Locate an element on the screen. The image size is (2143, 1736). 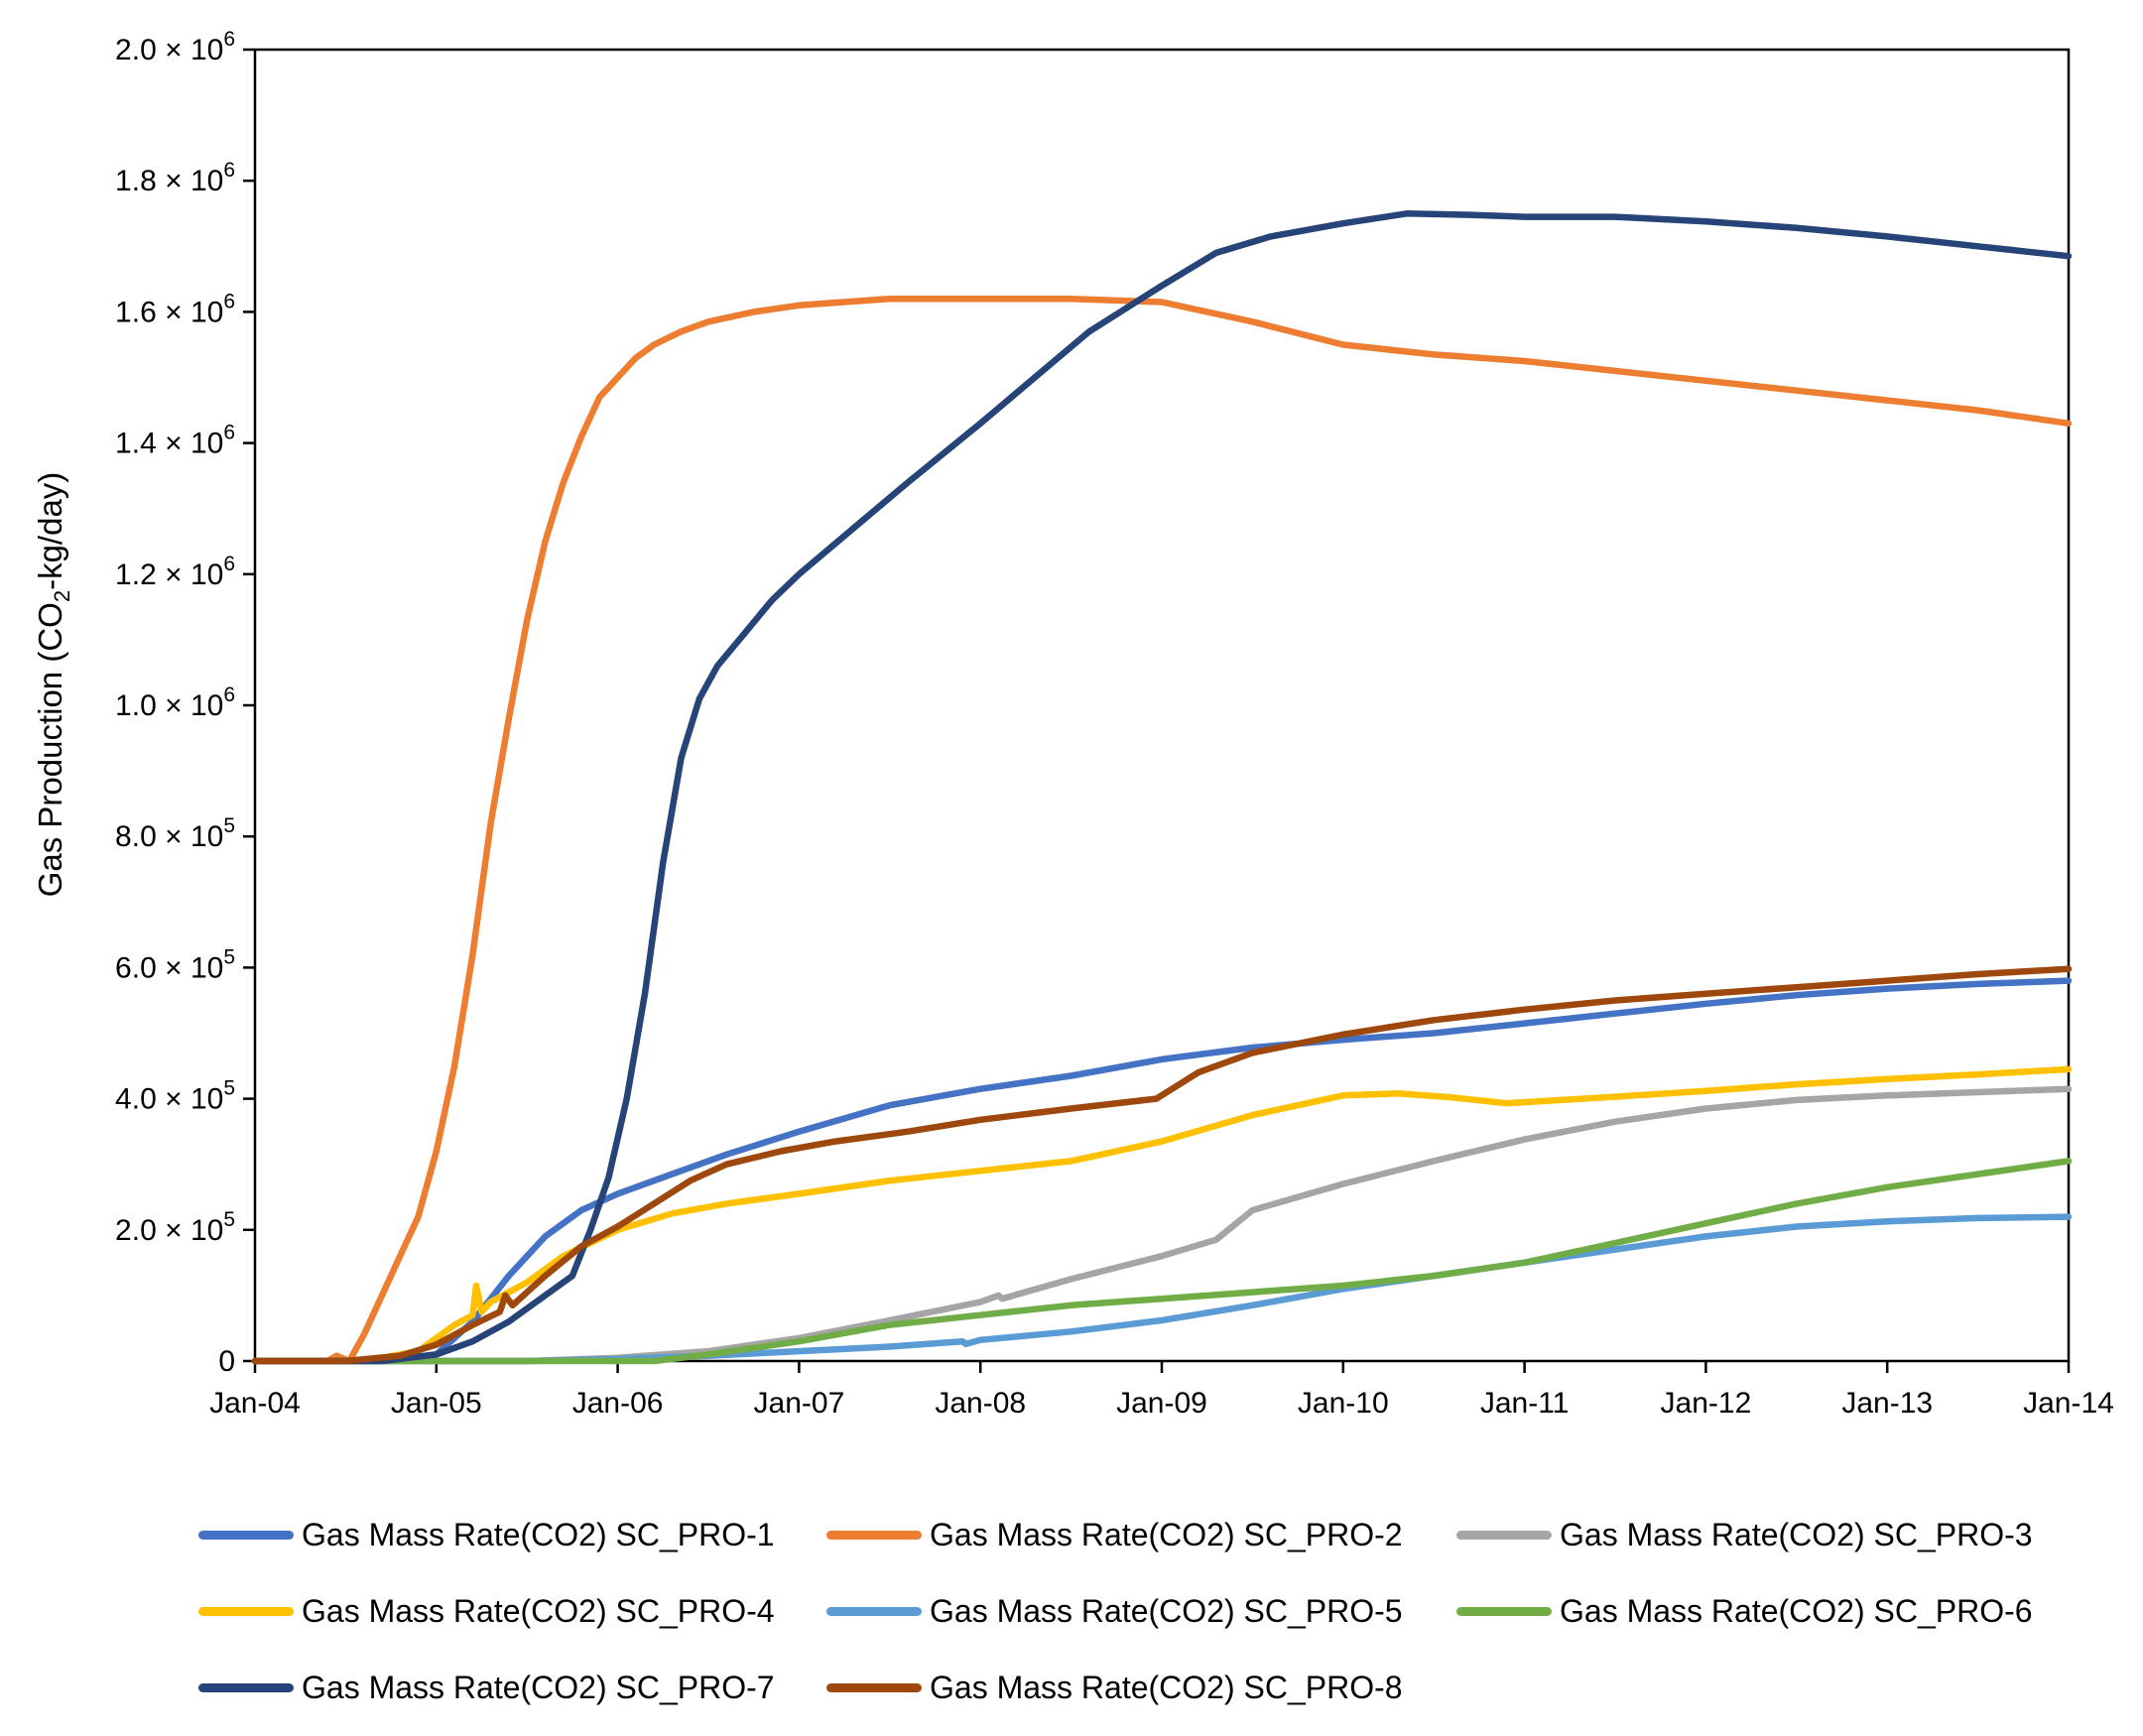
y-tick-mantissa: 1.2 × 10 is located at coordinates (169, 574).